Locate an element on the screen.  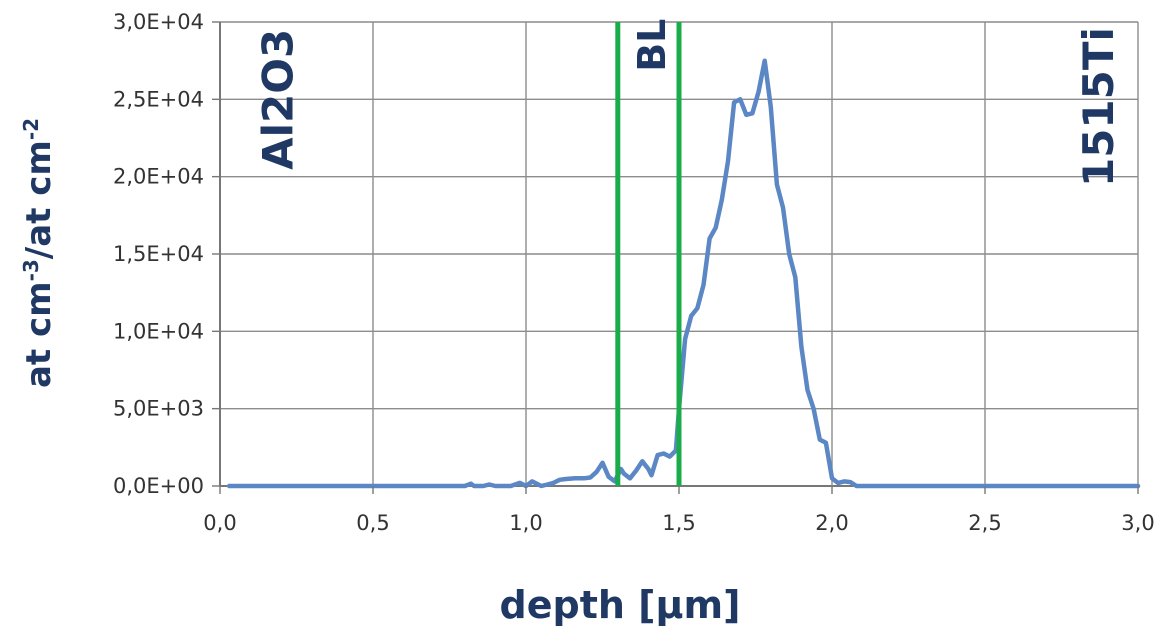
y-axis-title-exponent: -3 is located at coordinates (31, 270).